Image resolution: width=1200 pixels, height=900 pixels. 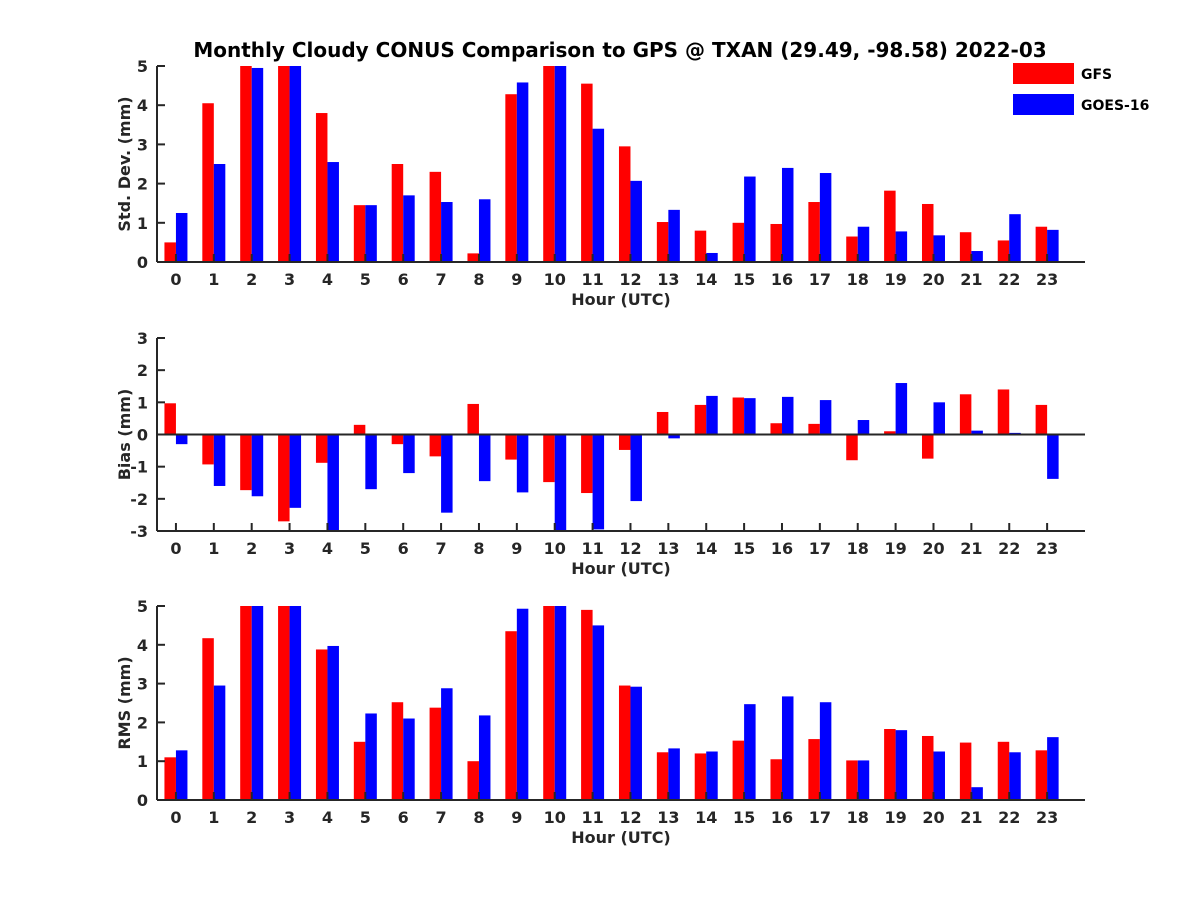 I want to click on x-tick-label: 3, so click(x=289, y=817).